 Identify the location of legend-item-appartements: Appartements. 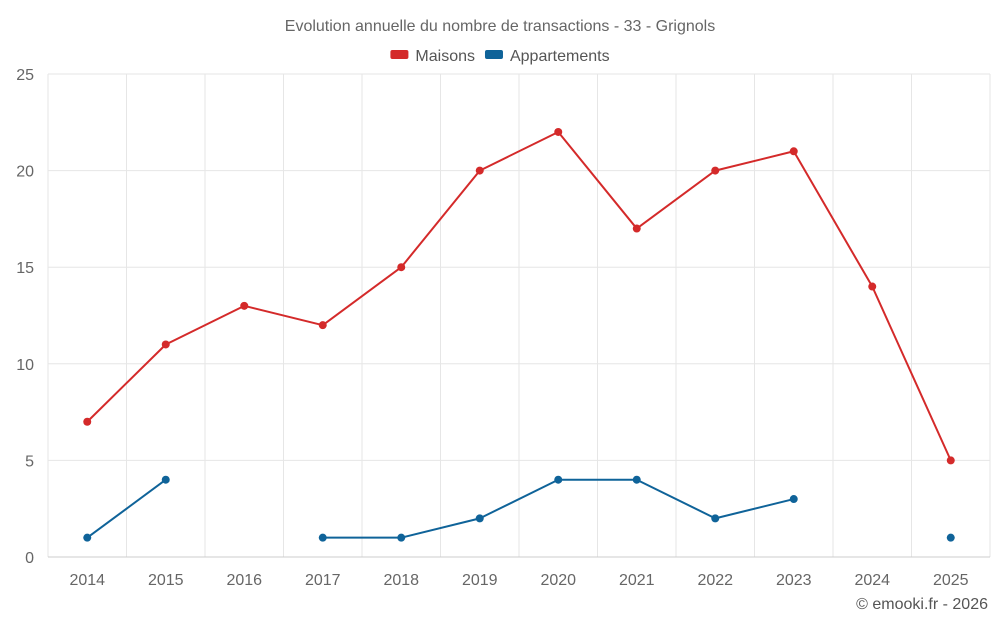
(547, 56).